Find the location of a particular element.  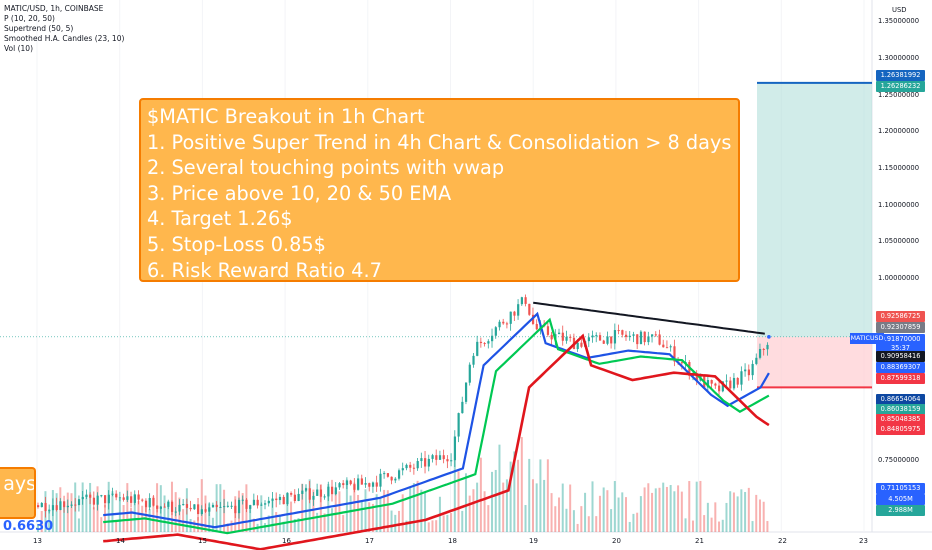

price-tag: 0.71105153 is located at coordinates (900, 488).